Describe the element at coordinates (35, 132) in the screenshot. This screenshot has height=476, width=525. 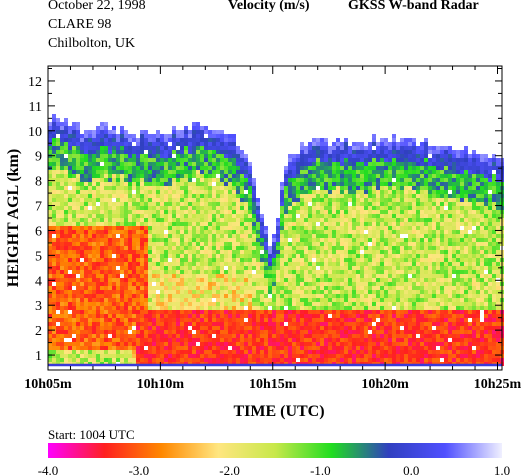
I see `y-tick-label: 10` at that location.